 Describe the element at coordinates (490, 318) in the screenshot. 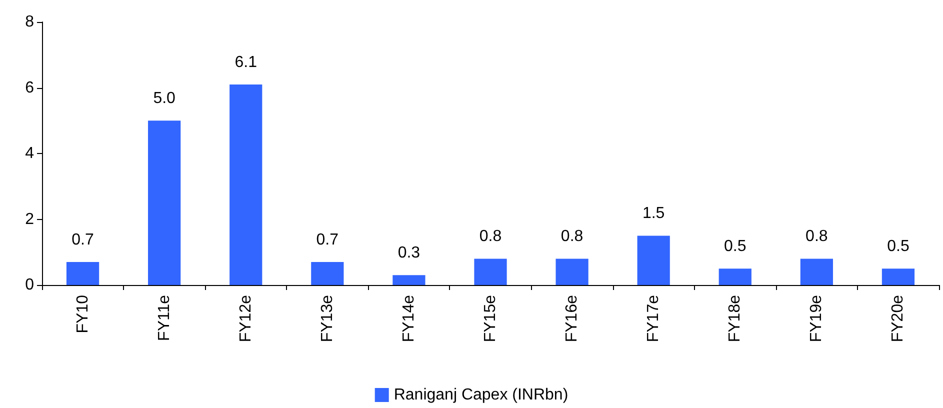

I see `x-tick-label: FY15e` at that location.